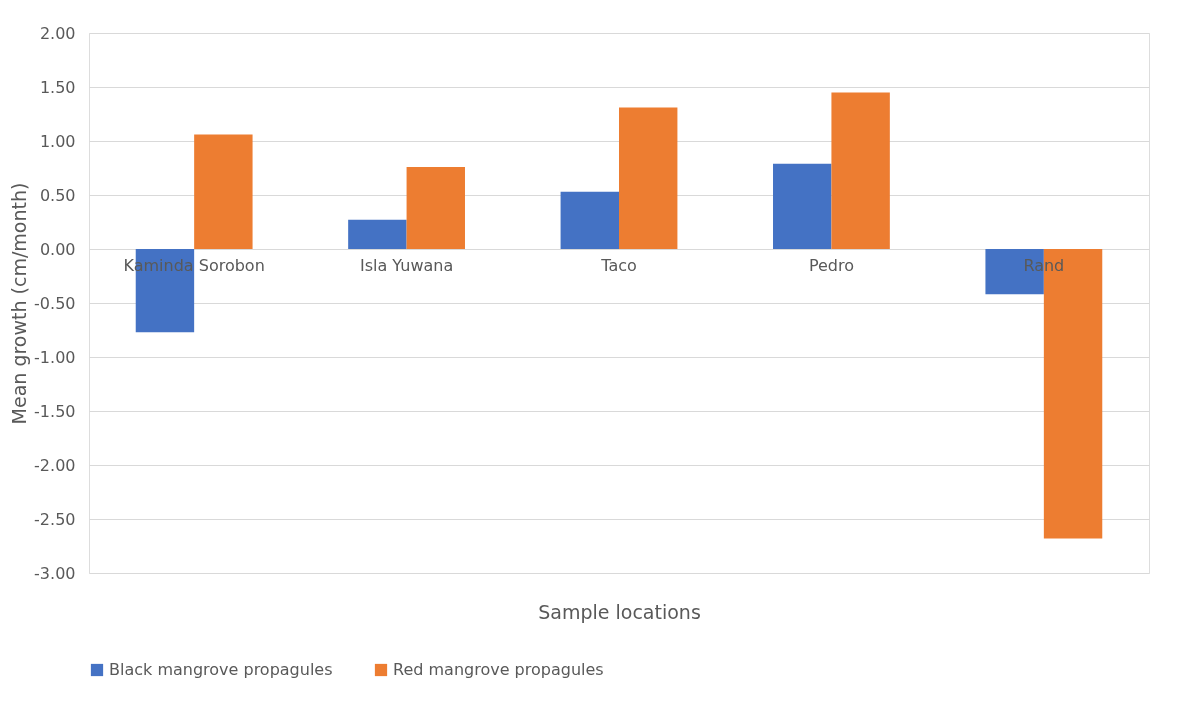  What do you see at coordinates (55, 573) in the screenshot?
I see `y-tick-label: -3.00` at bounding box center [55, 573].